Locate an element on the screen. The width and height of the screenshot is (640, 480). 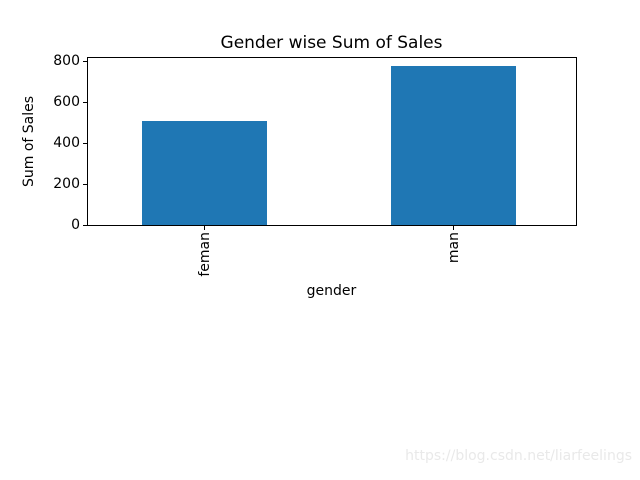
x-tick-label-man: man is located at coordinates (453, 248).